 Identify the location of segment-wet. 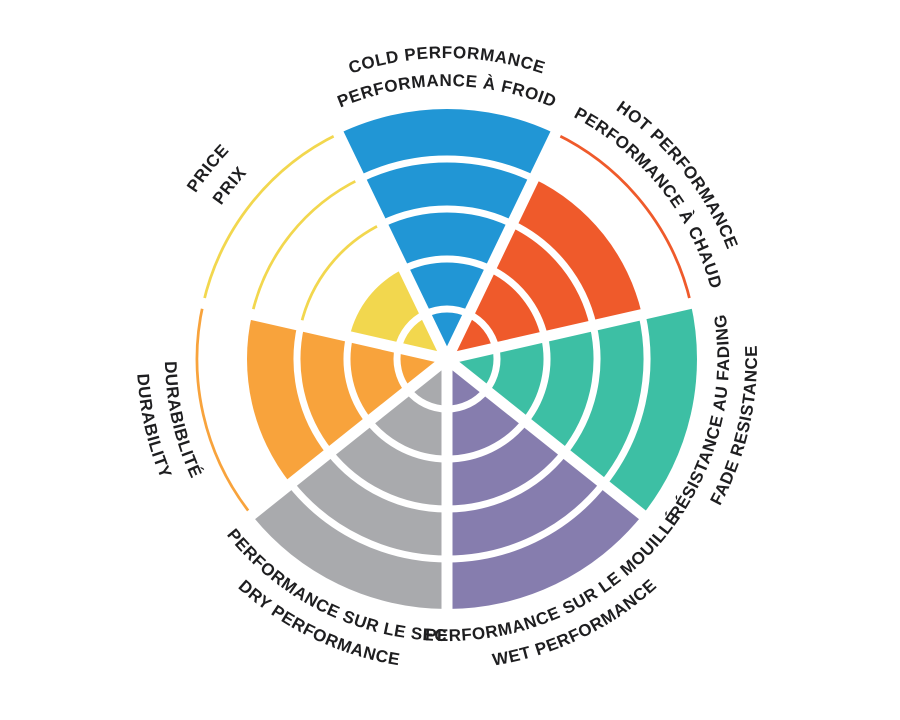
(544, 484).